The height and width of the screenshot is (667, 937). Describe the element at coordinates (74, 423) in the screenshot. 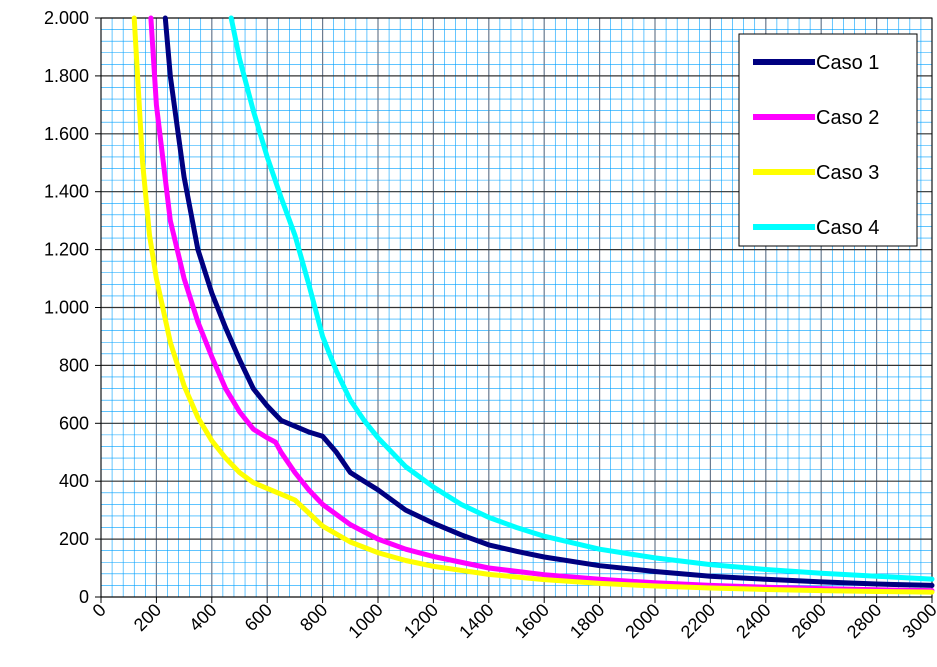

I see `y-tick-label: 600` at that location.